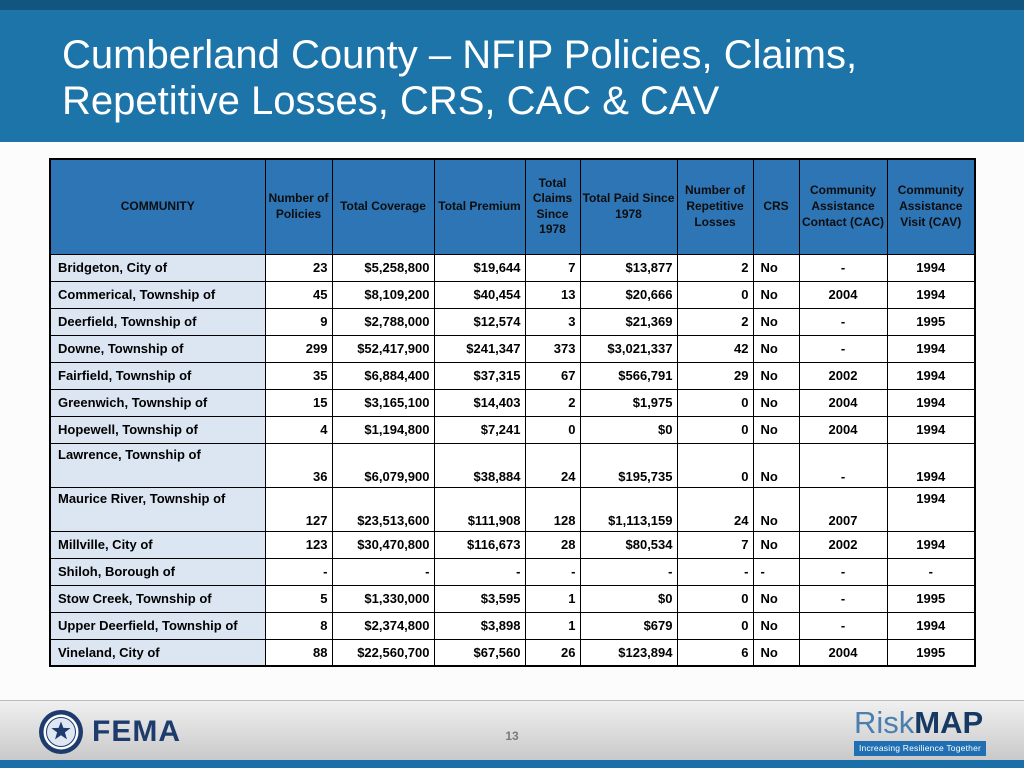  Describe the element at coordinates (552, 294) in the screenshot. I see `data-cell: 13` at that location.